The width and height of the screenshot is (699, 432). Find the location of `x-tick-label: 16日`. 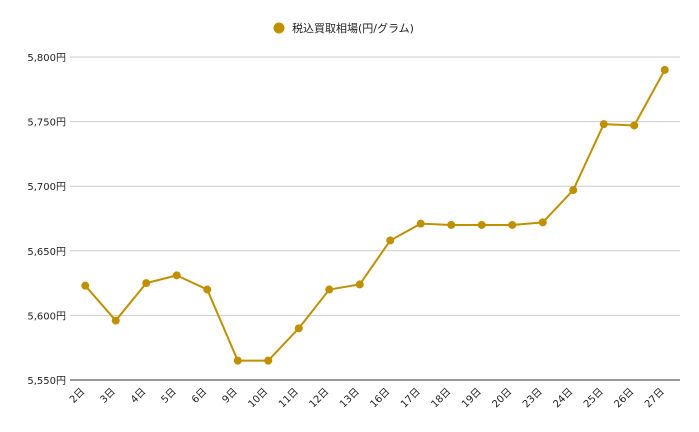

x-tick-label: 16日 is located at coordinates (381, 398).